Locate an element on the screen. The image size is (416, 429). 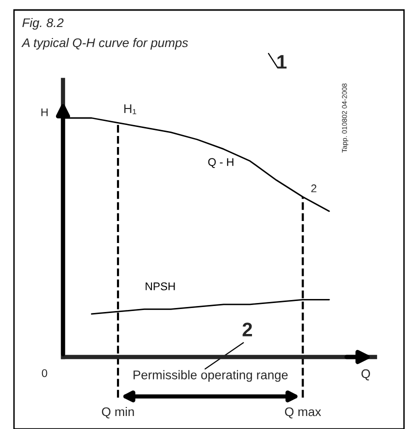
chart-subtitle: A typical Q-H curve for pumps is located at coordinates (104, 44).